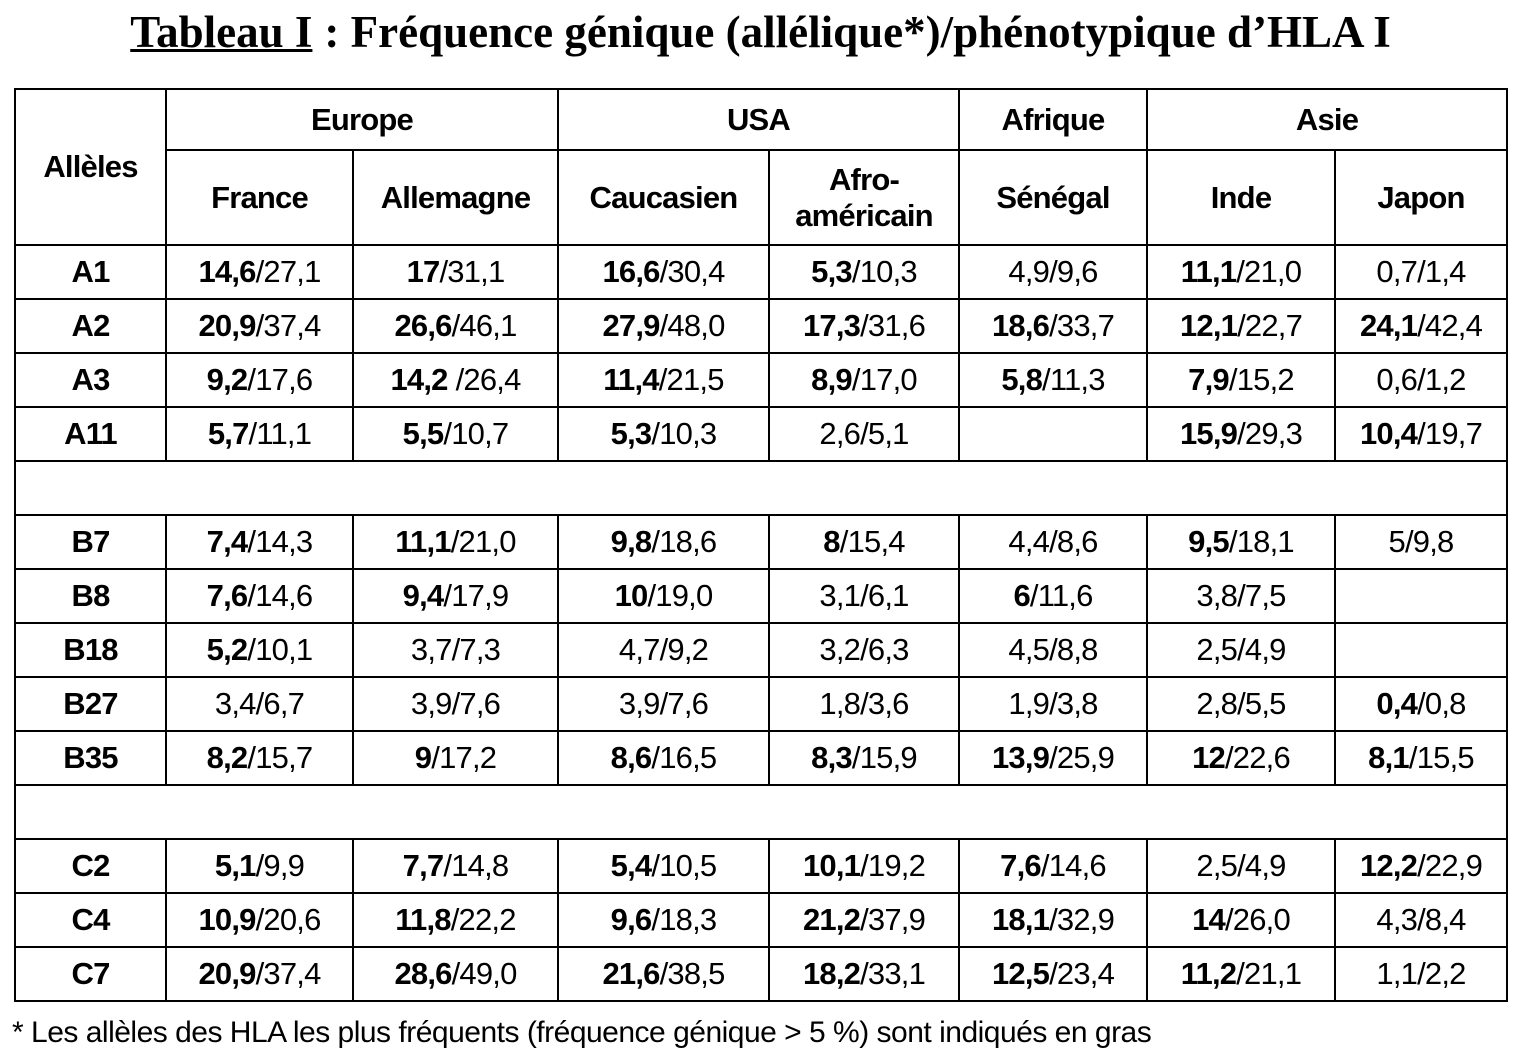 The height and width of the screenshot is (1050, 1521). Describe the element at coordinates (631, 541) in the screenshot. I see `gene-frequency: 9,8` at that location.